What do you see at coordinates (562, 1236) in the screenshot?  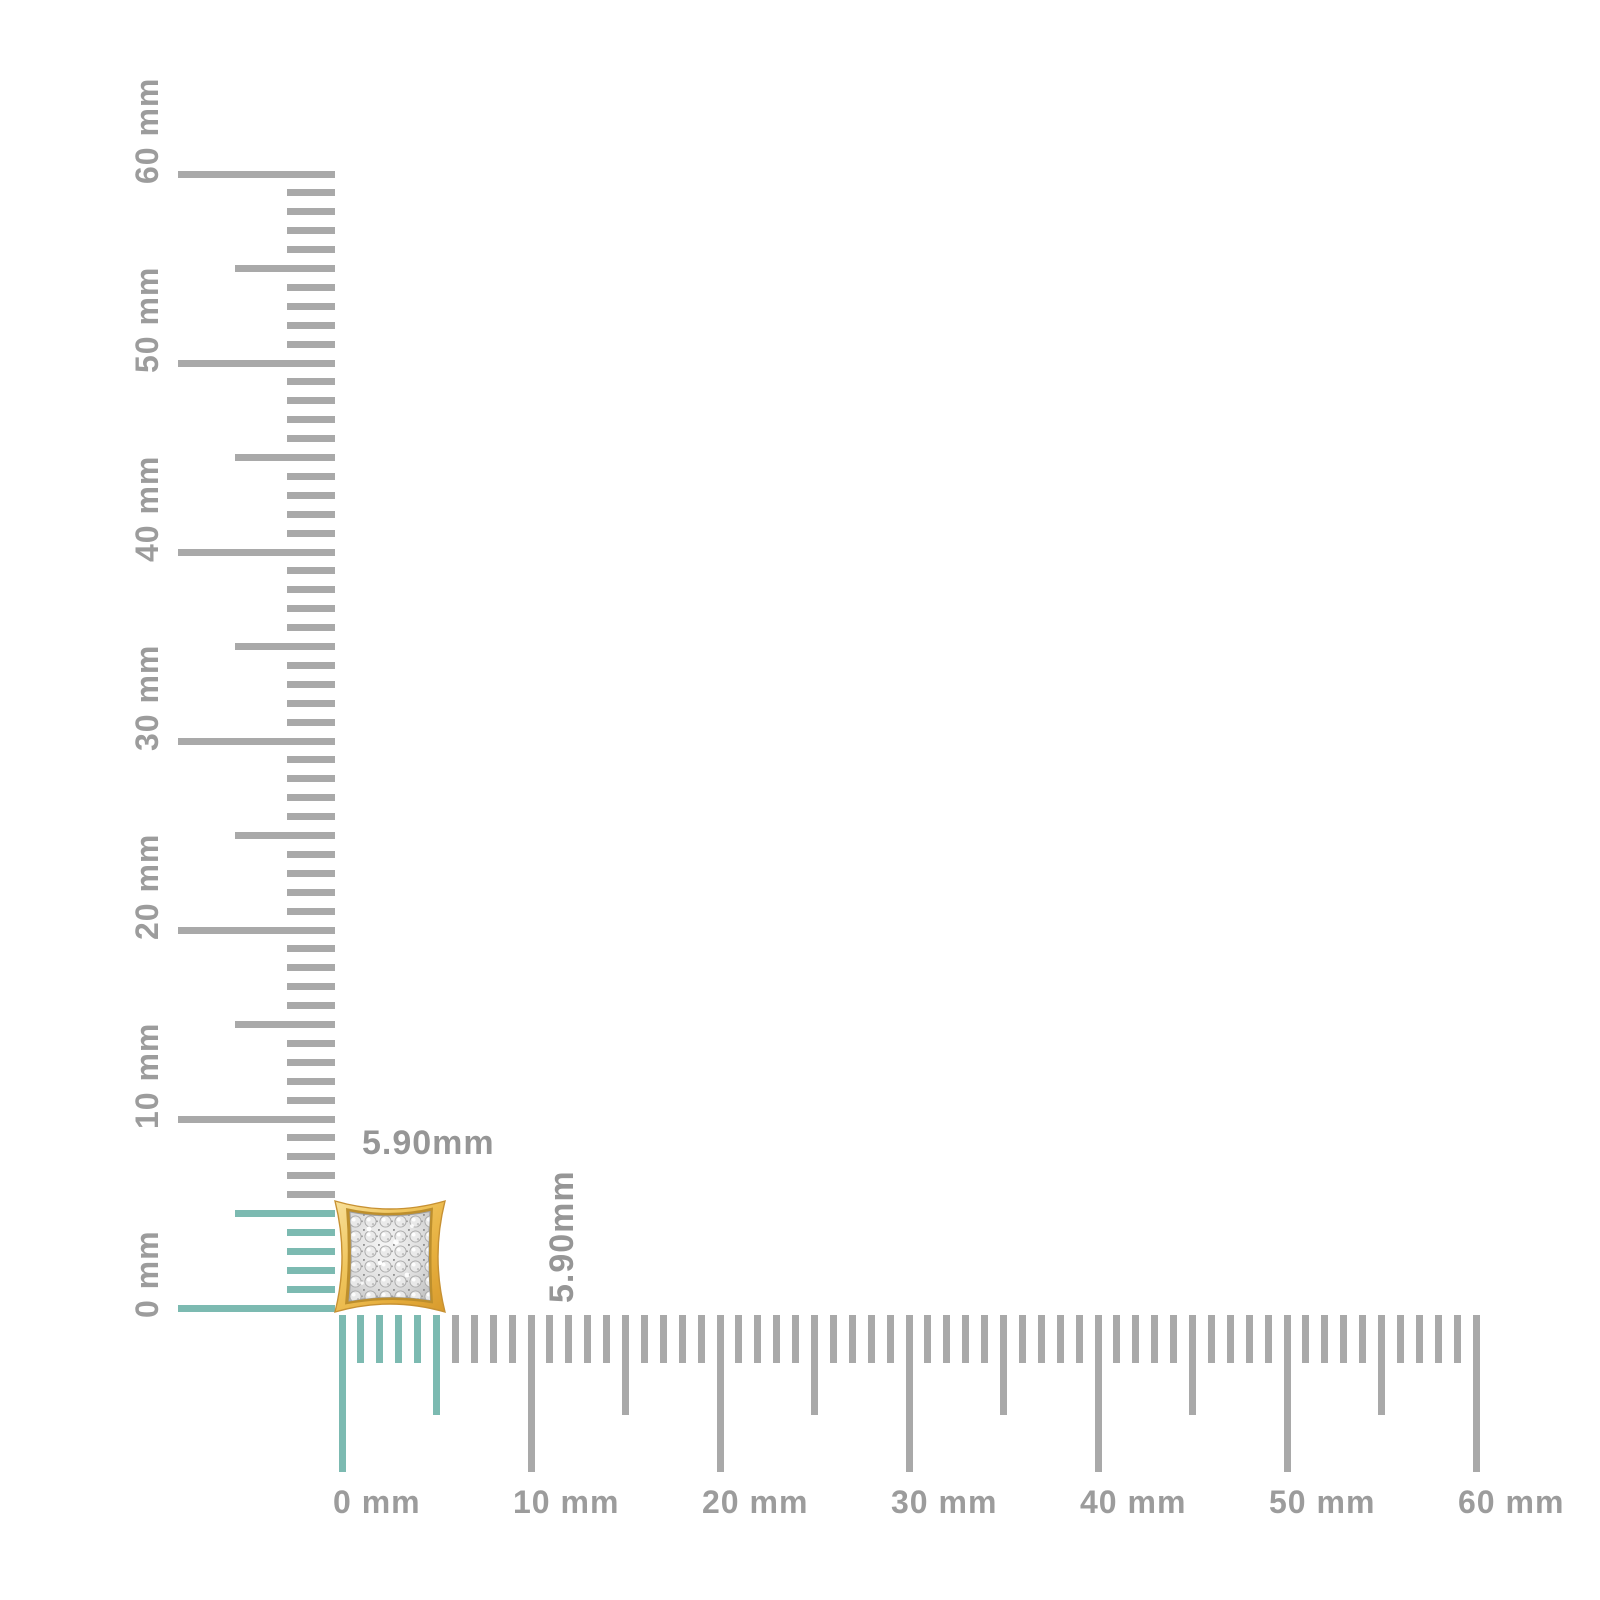 I see `height-measurement-label: 5.90mm` at bounding box center [562, 1236].